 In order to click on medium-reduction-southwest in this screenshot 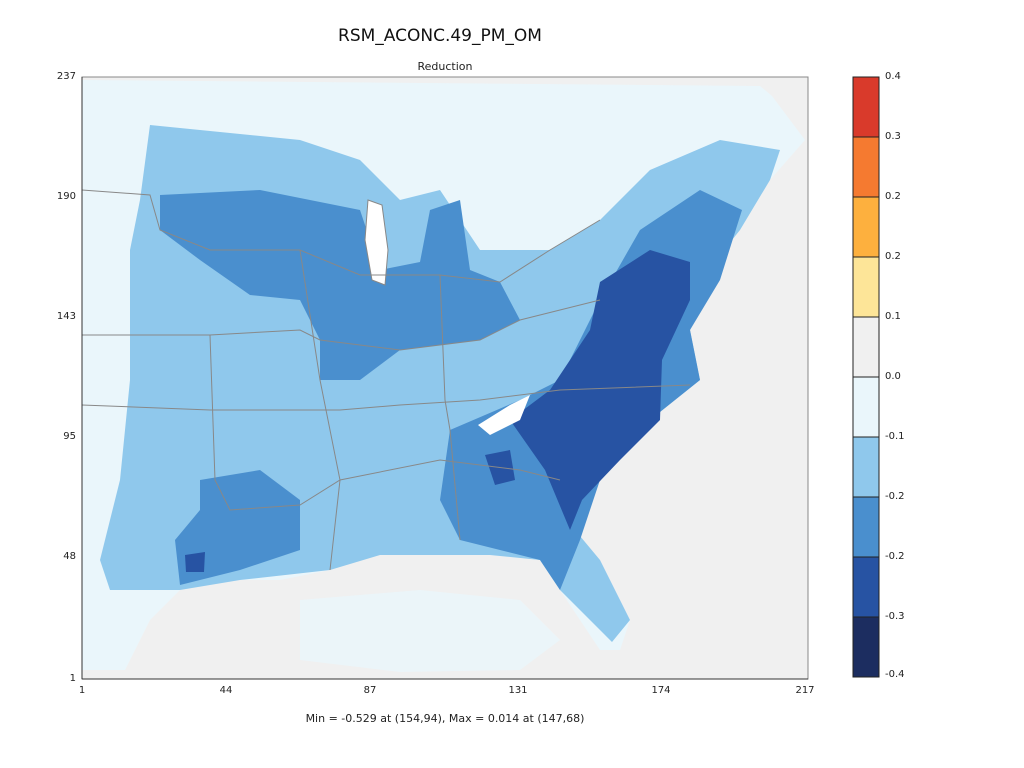, I will do `click(237, 527)`.